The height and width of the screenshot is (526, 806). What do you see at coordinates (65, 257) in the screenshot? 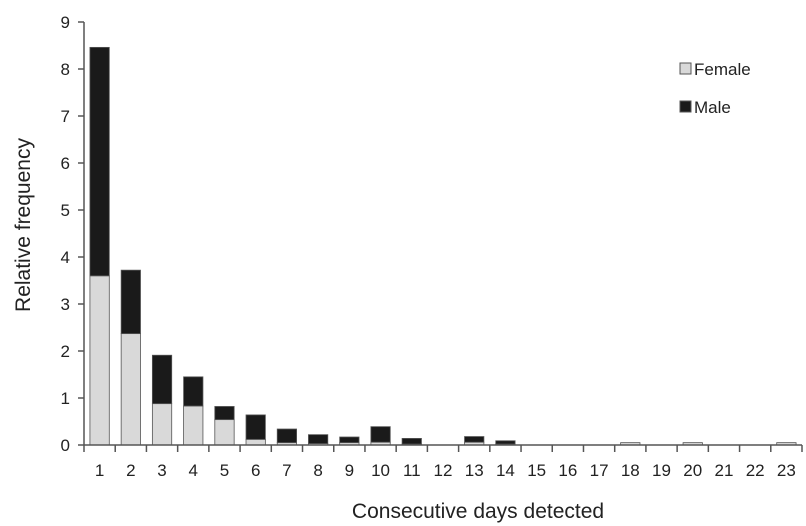
I see `y-tick-label: 4` at bounding box center [65, 257].